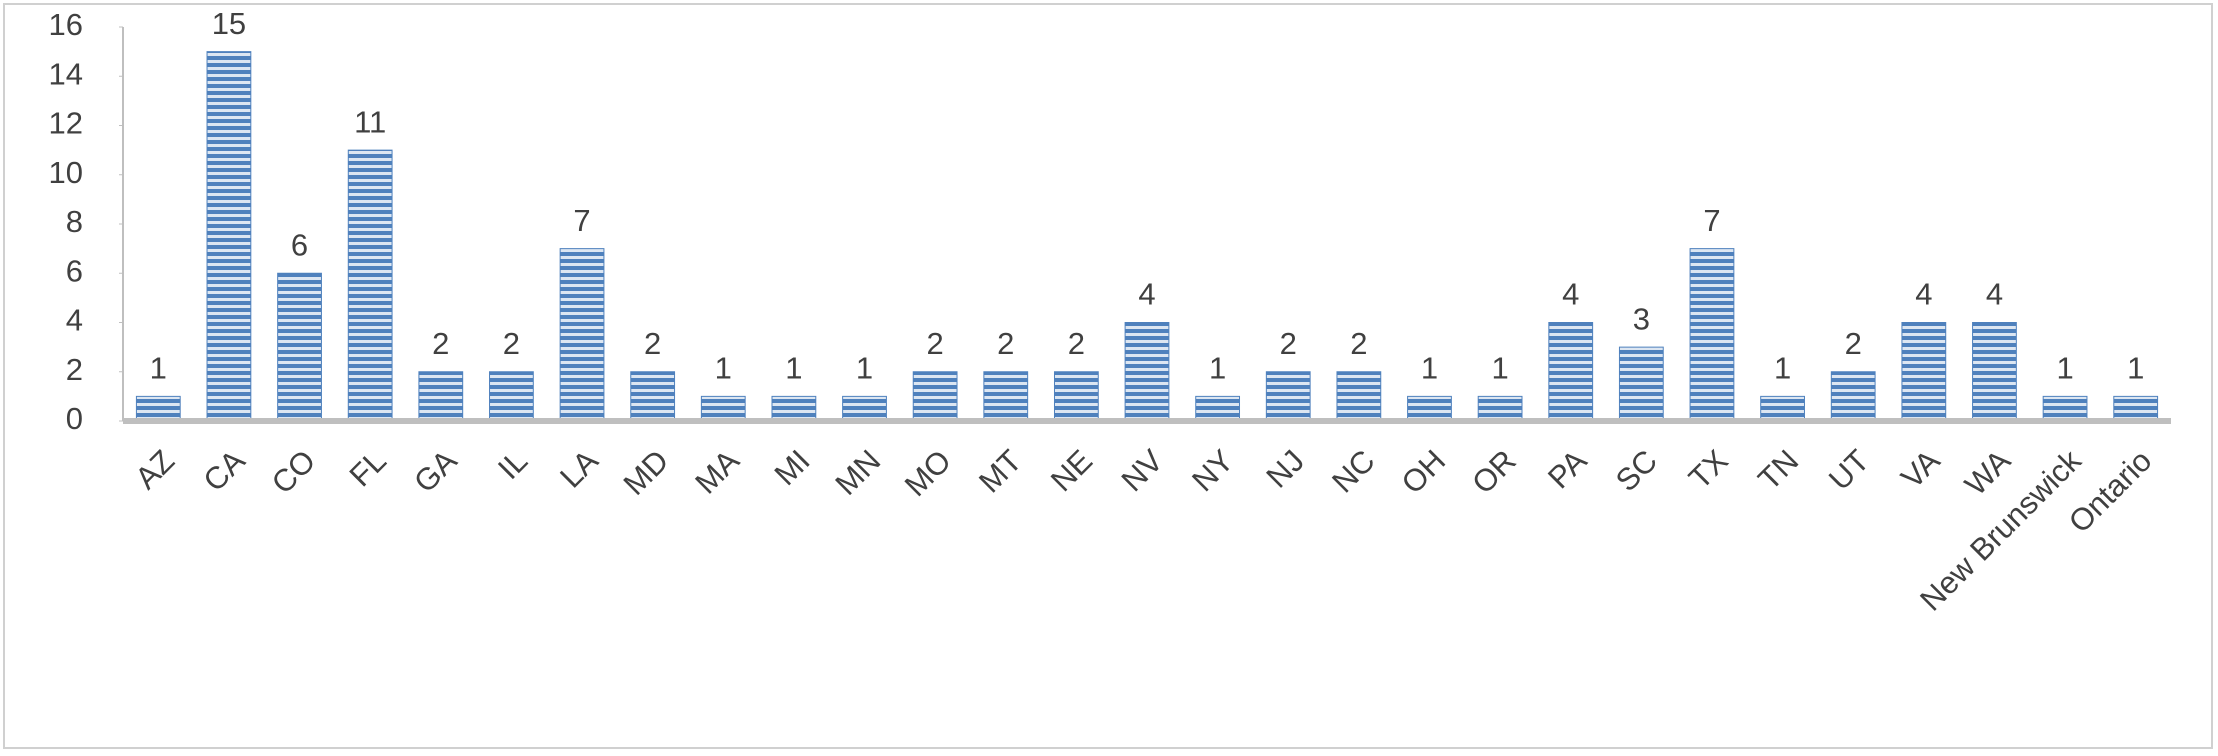 This screenshot has width=2218, height=756. What do you see at coordinates (74, 418) in the screenshot?
I see `y-tick-label: 0` at bounding box center [74, 418].